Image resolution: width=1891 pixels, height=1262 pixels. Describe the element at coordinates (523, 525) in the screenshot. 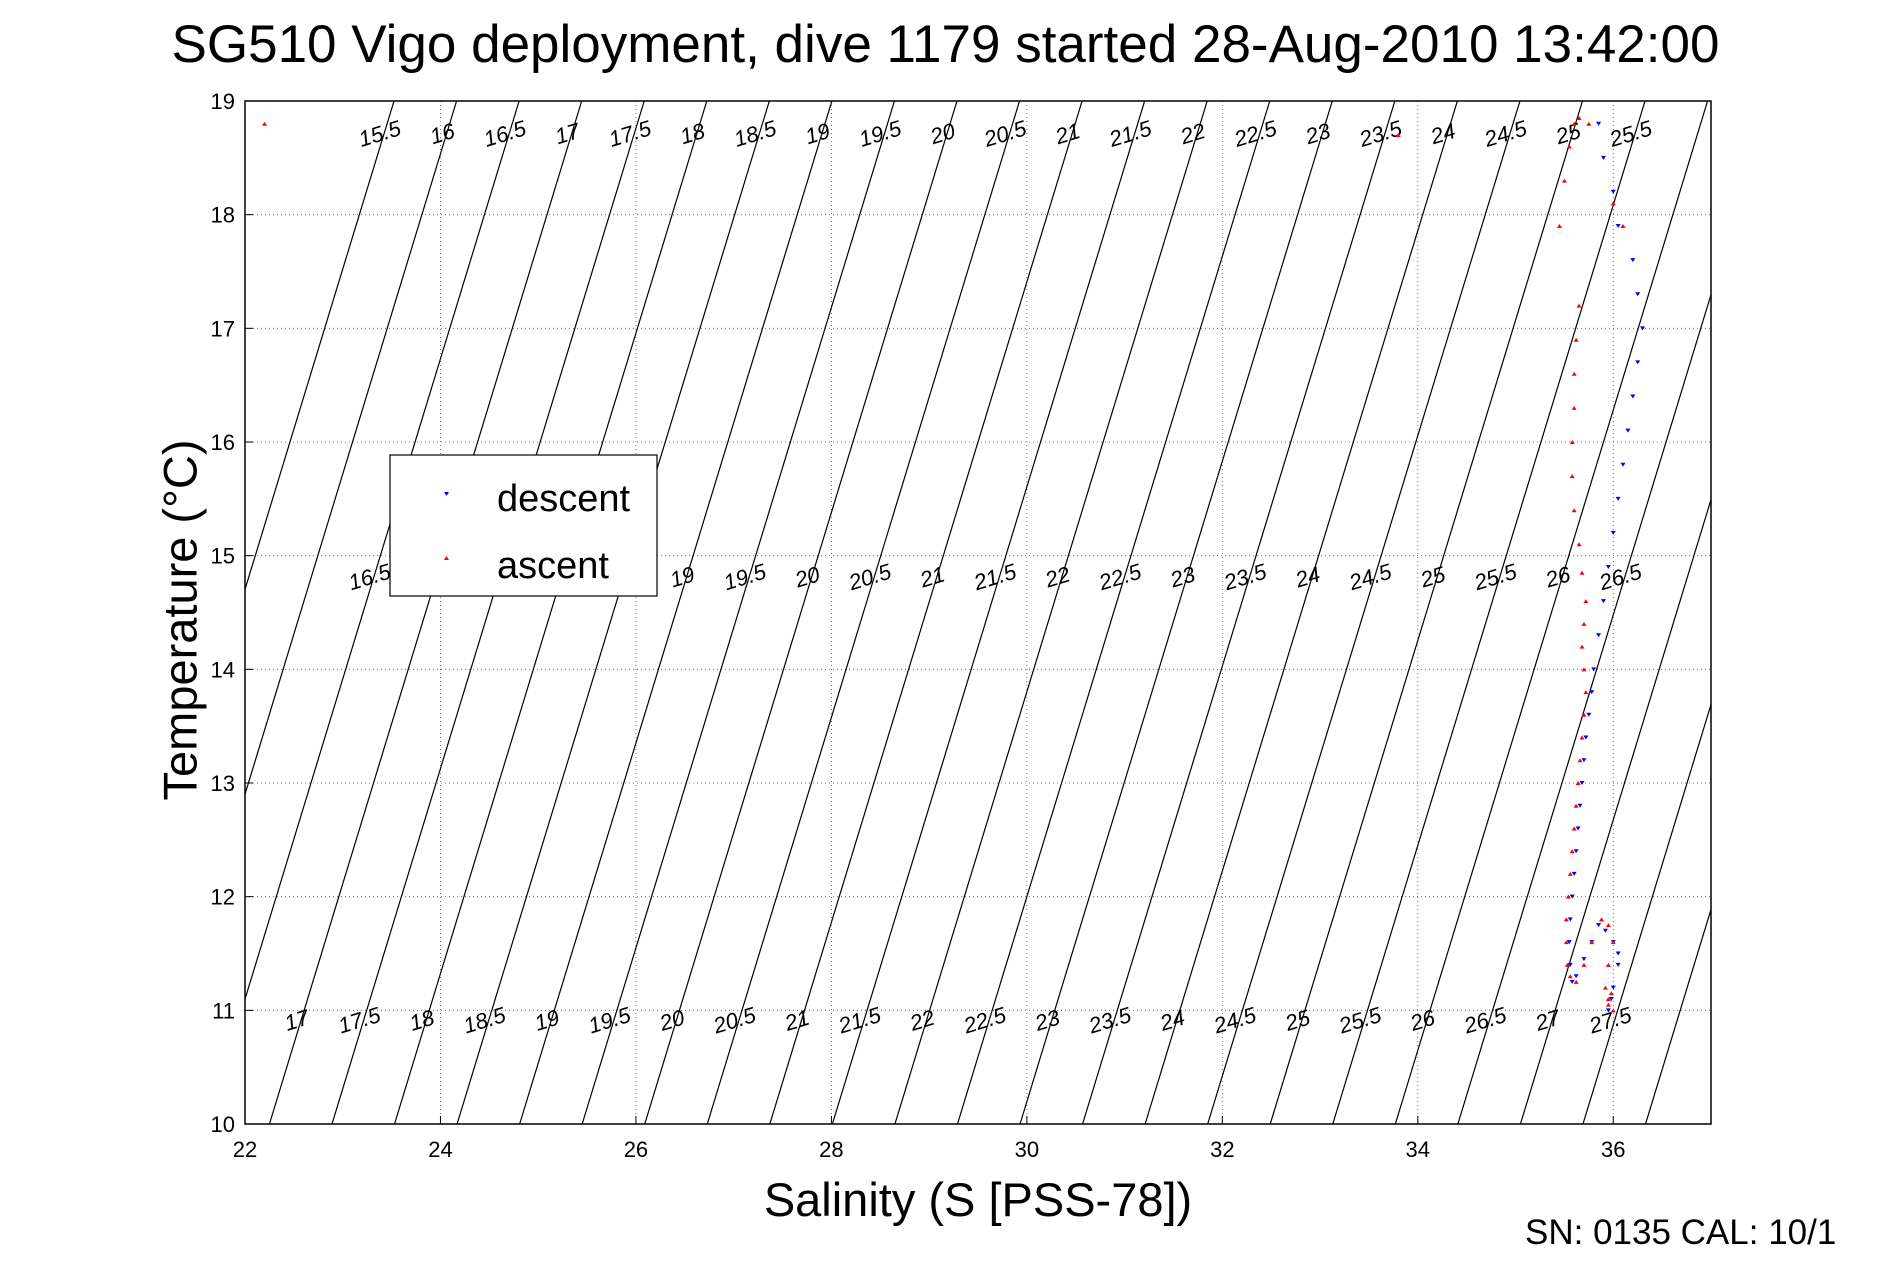

I see `legend: descent ascent` at that location.